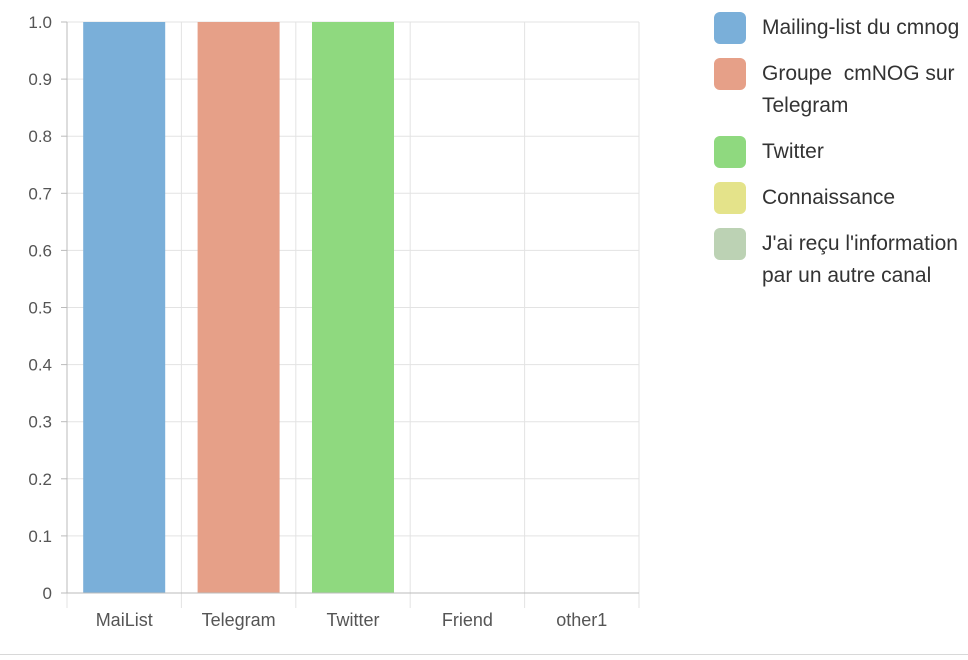  Describe the element at coordinates (40, 422) in the screenshot. I see `y-tick-label: 0.3` at that location.